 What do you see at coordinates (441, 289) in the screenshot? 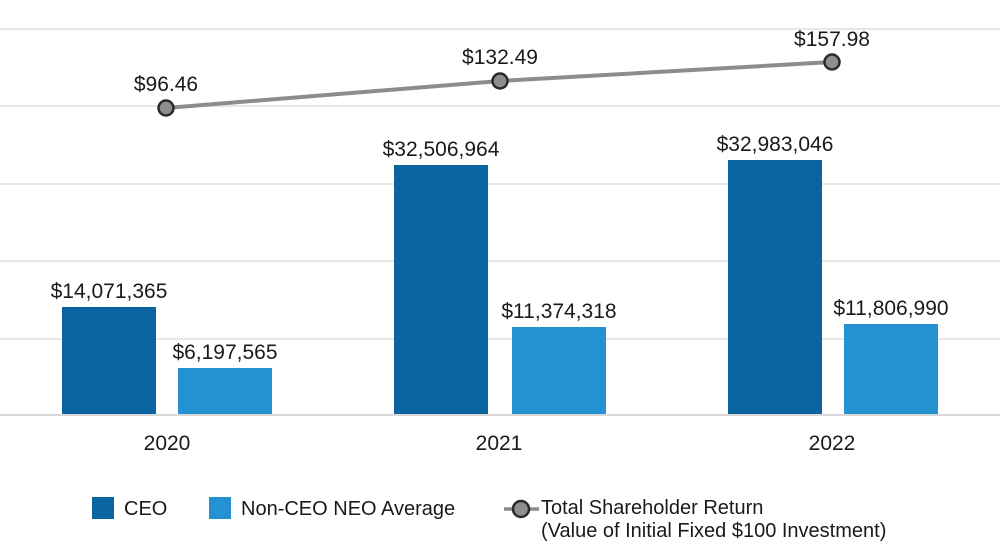
I see `bar-ceo-2021` at bounding box center [441, 289].